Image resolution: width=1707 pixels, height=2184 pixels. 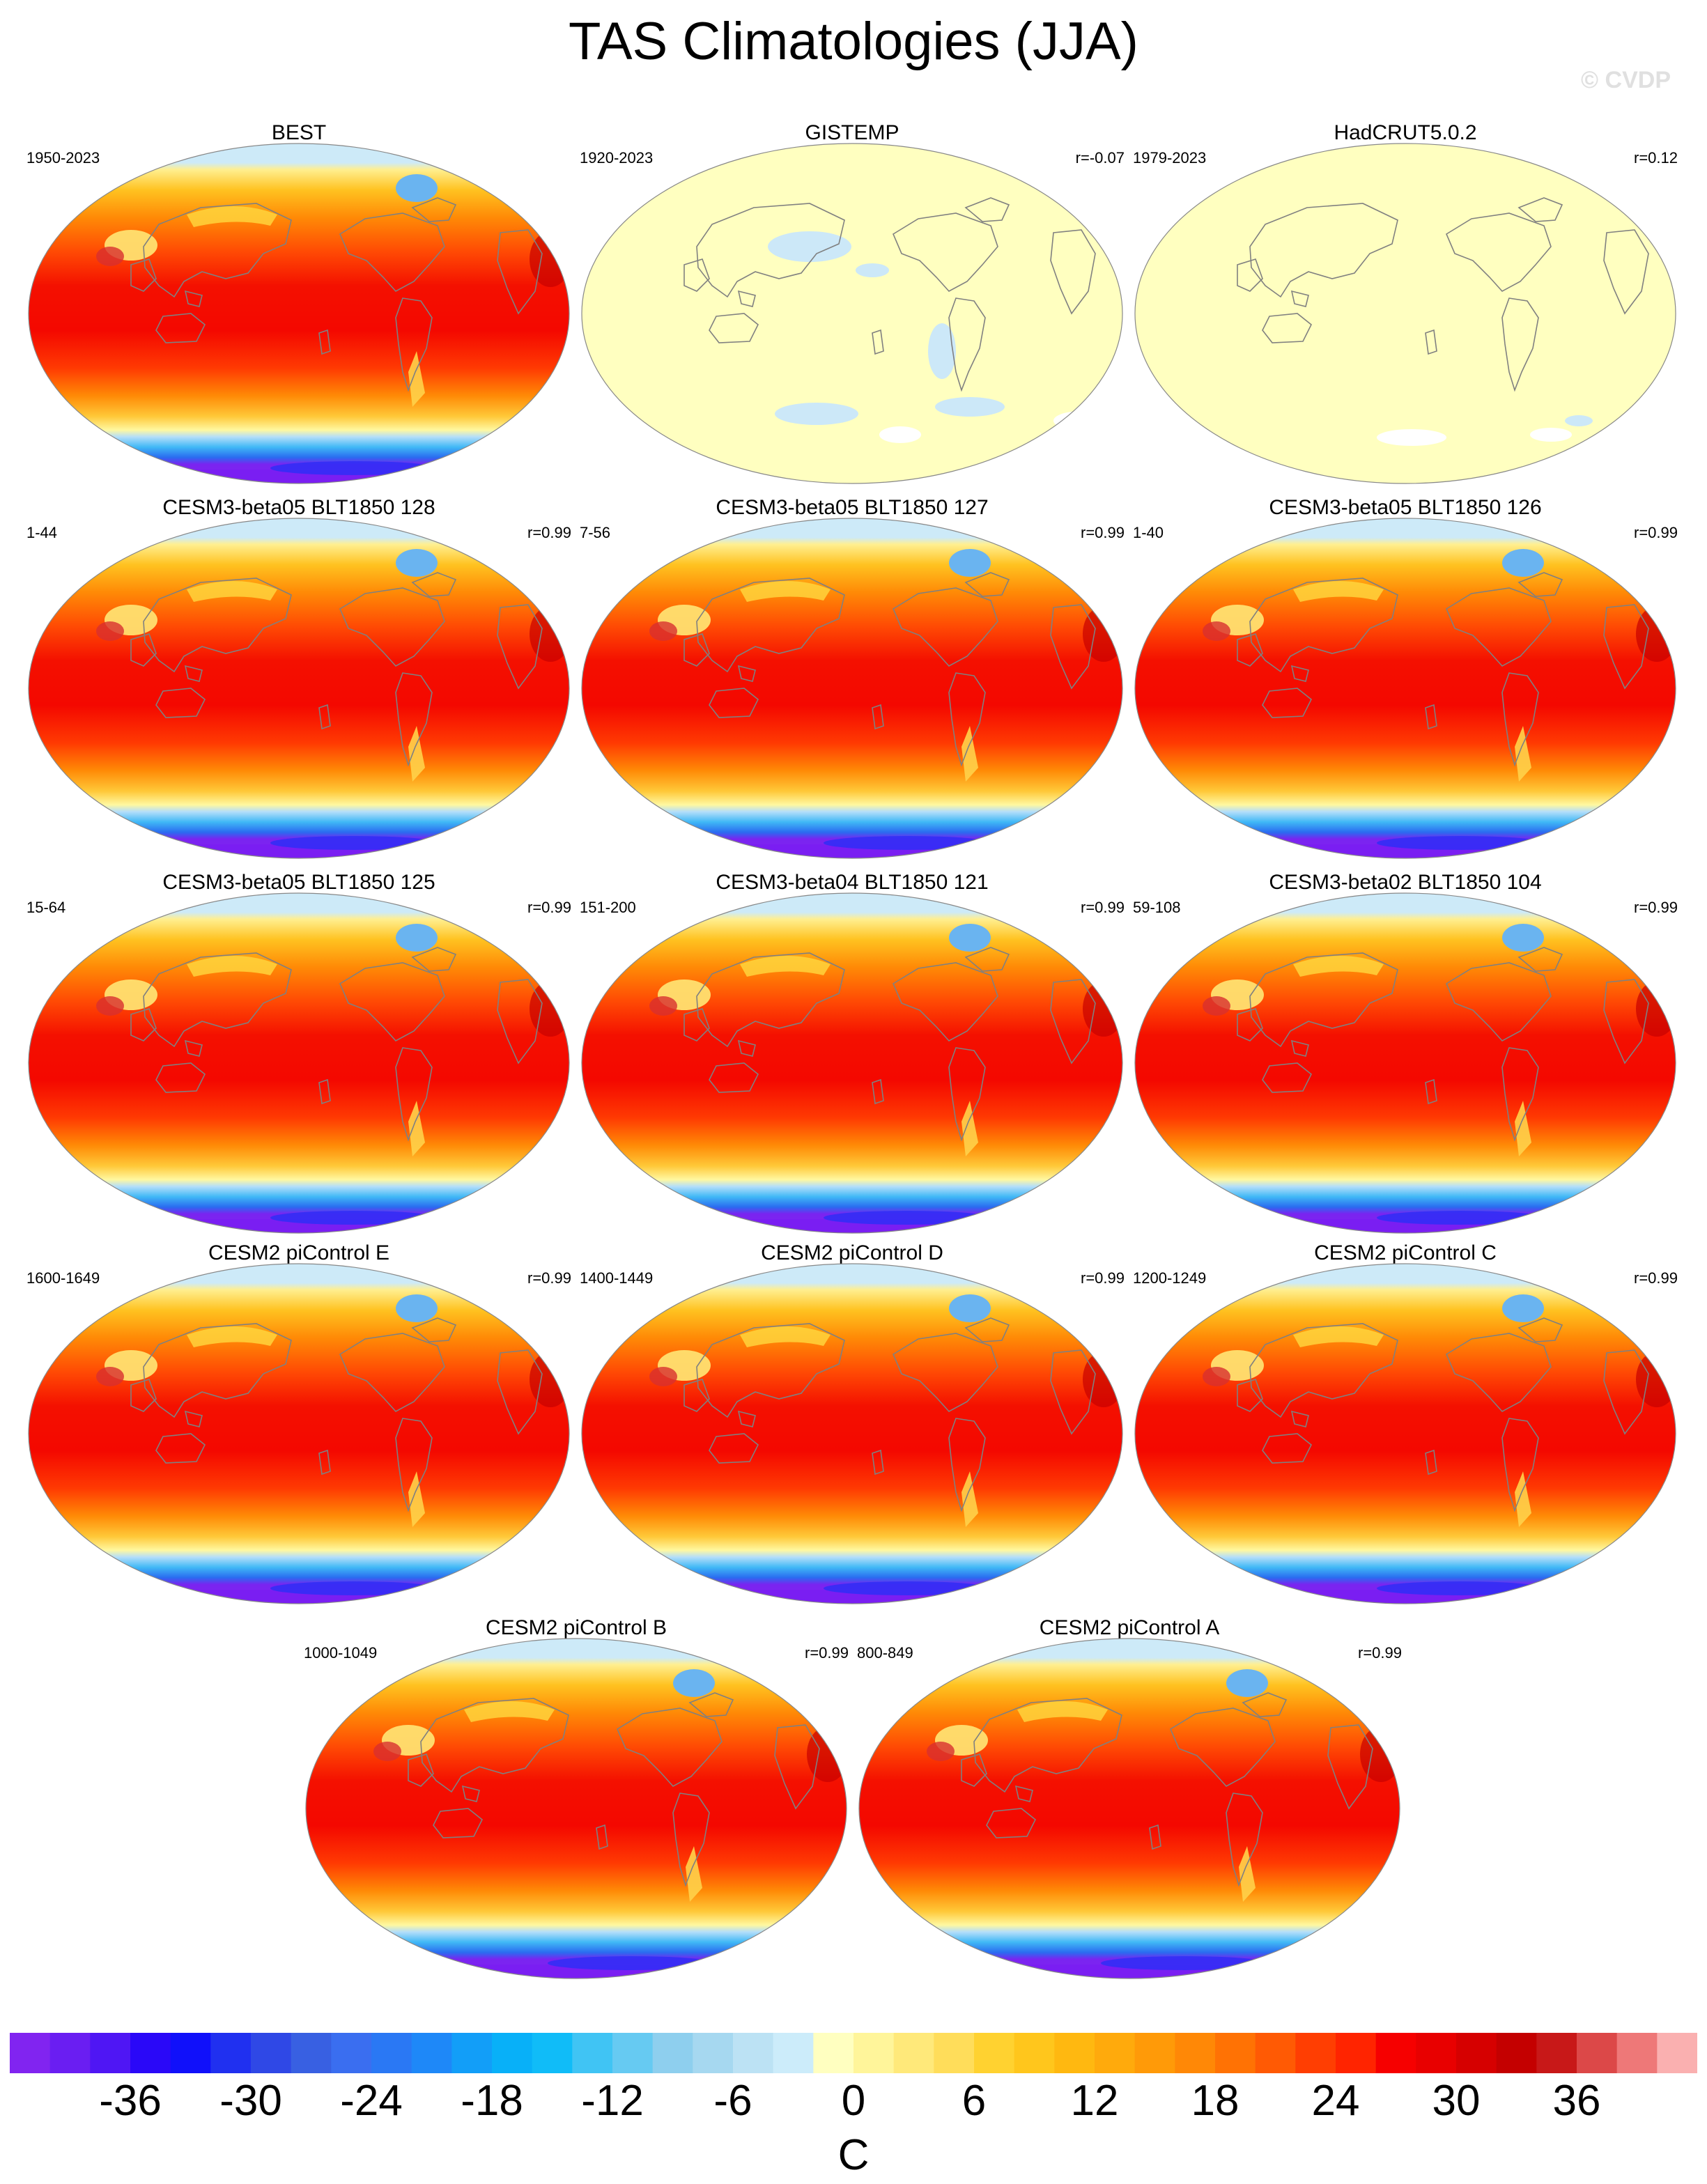 I want to click on panel-title: CESM2 piControl A, so click(x=1130, y=1628).